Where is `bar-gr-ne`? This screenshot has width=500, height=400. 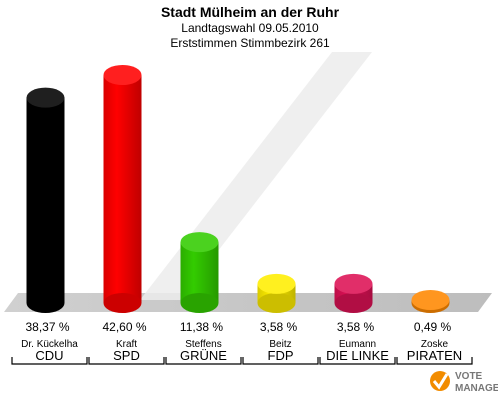 bar-gr-ne is located at coordinates (199, 272).